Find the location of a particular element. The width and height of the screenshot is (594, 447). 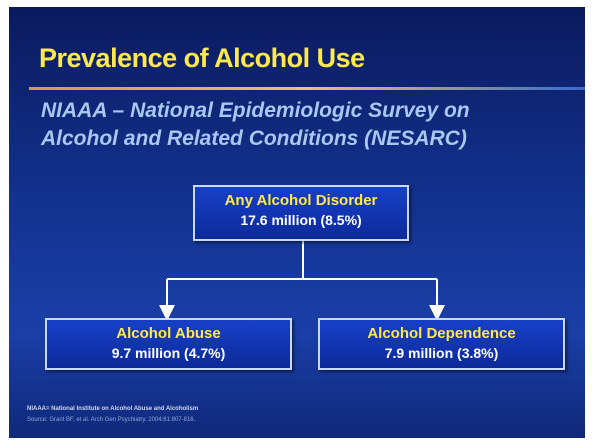

title-rule is located at coordinates (307, 88).